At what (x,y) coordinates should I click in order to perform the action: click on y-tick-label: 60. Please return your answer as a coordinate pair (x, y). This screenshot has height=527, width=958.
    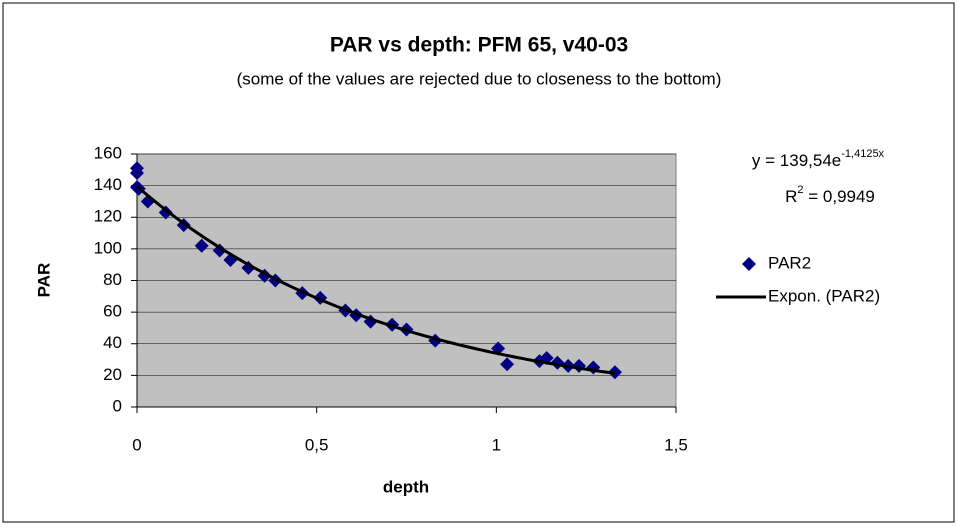
    Looking at the image, I should click on (112, 311).